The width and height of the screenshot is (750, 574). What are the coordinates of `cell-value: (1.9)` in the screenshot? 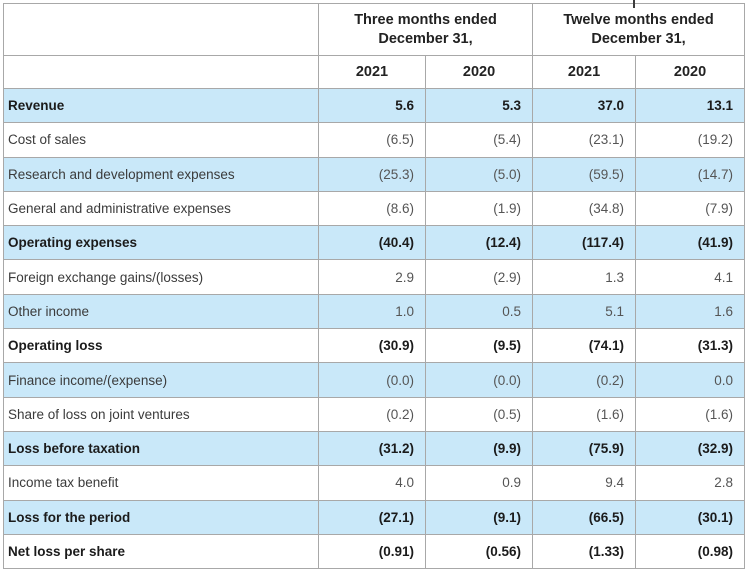 It's located at (479, 208).